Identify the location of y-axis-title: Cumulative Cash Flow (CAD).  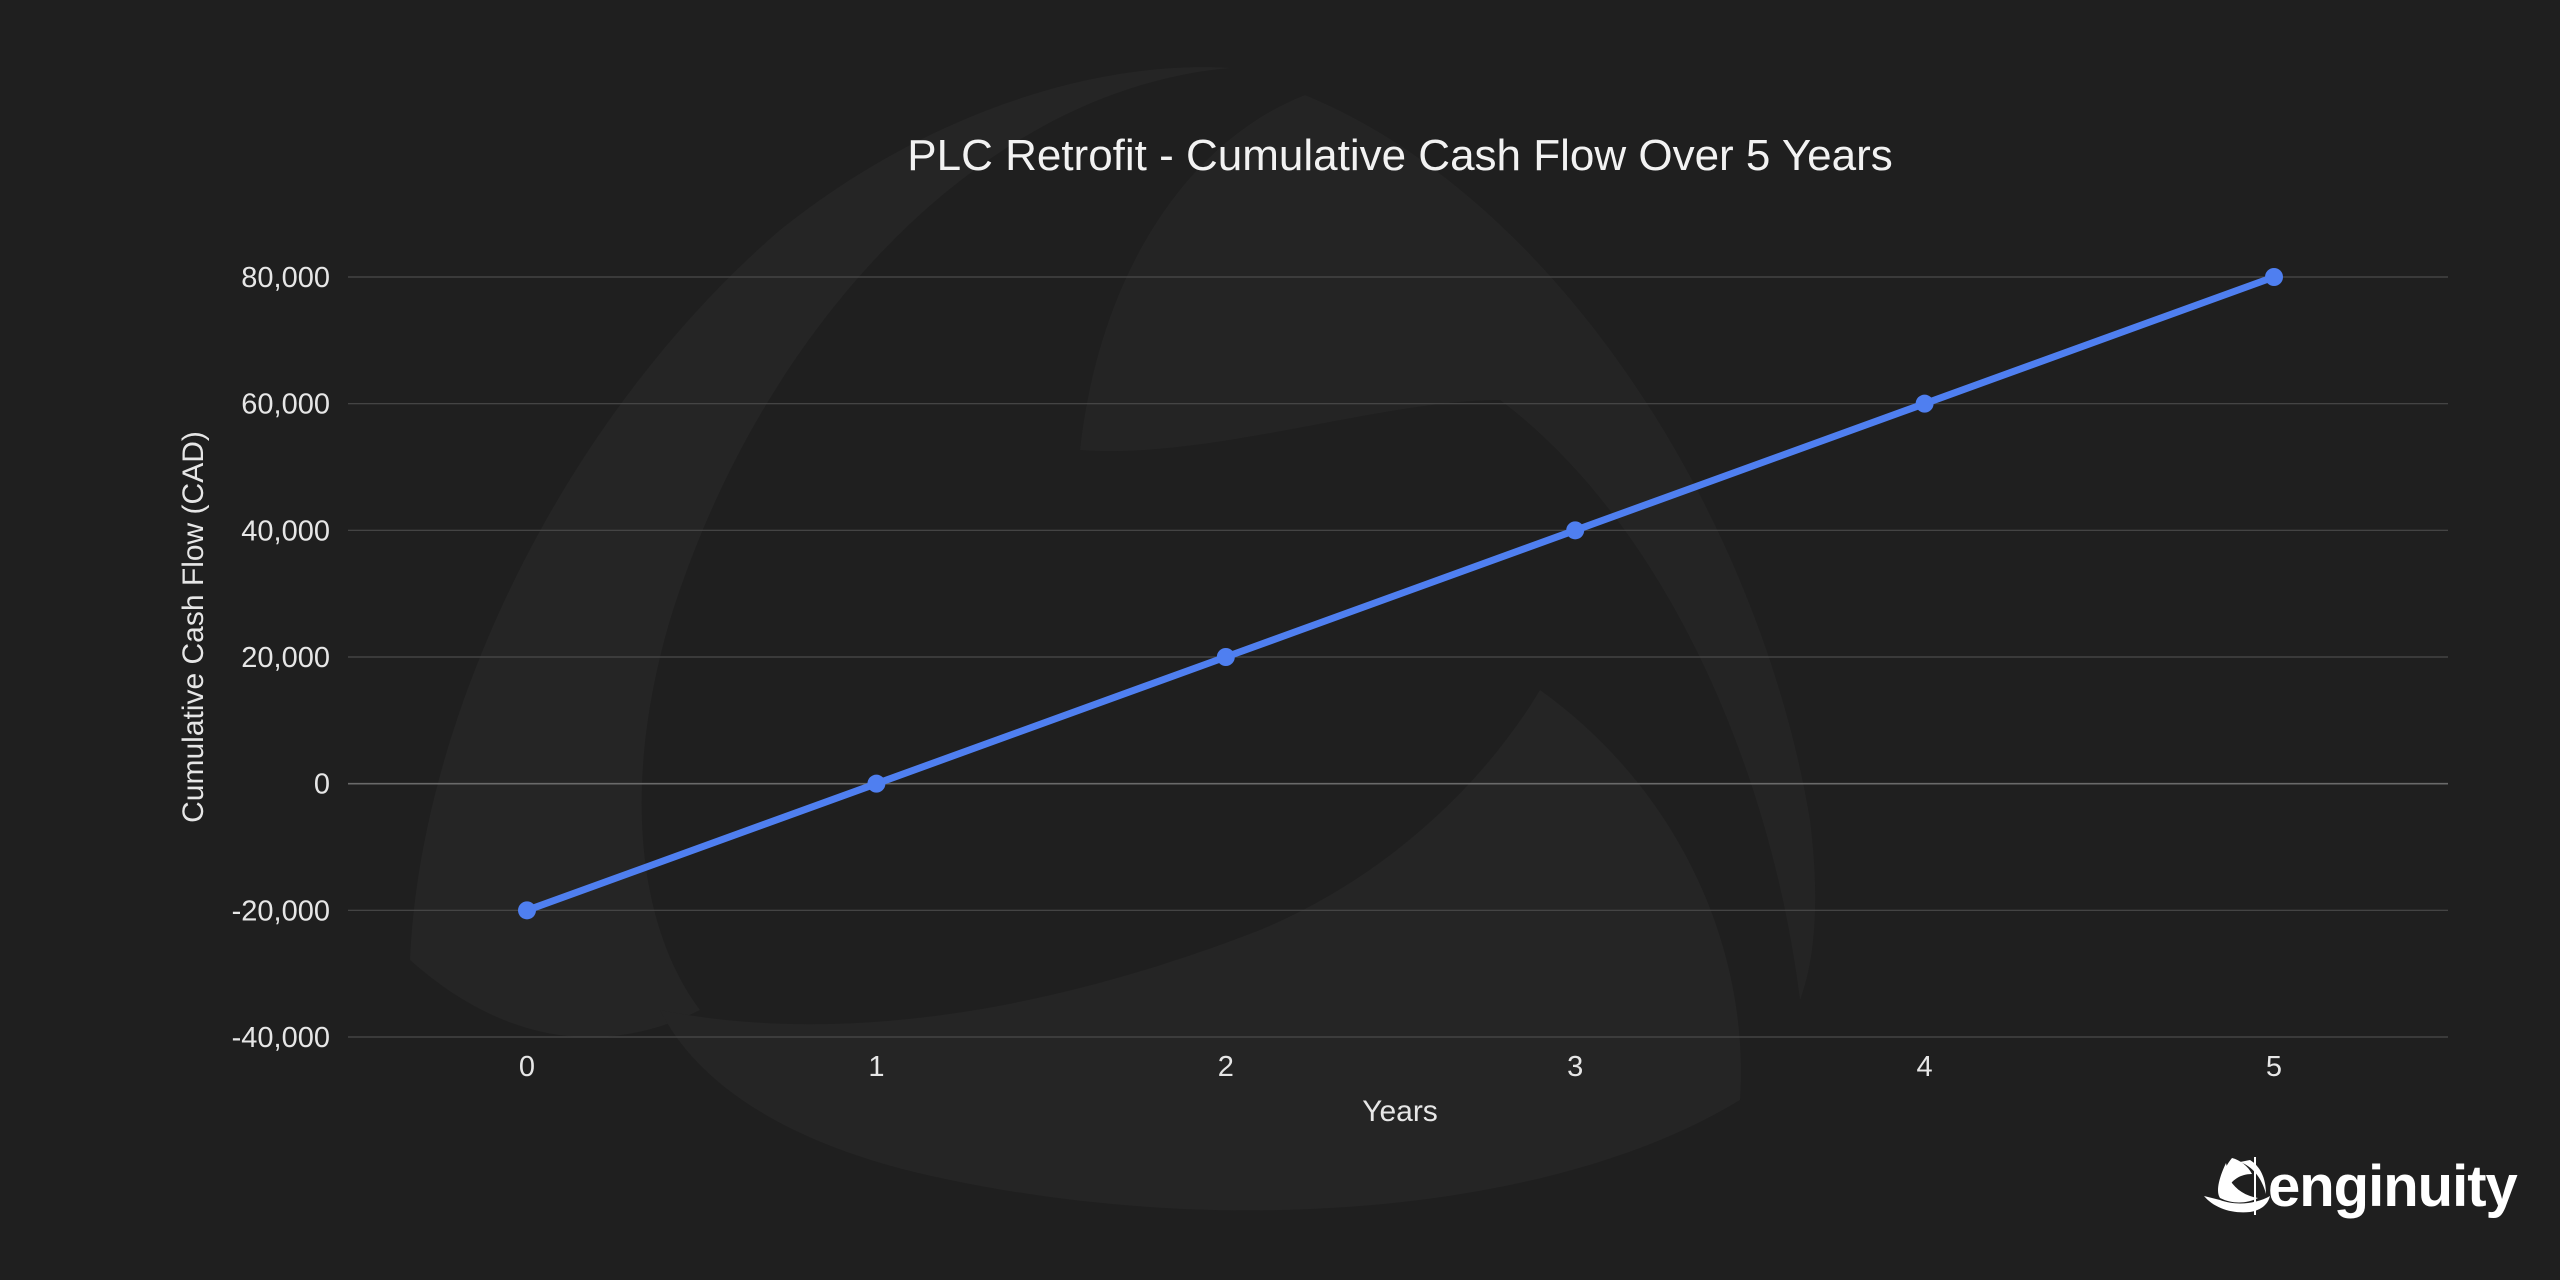
(193, 627).